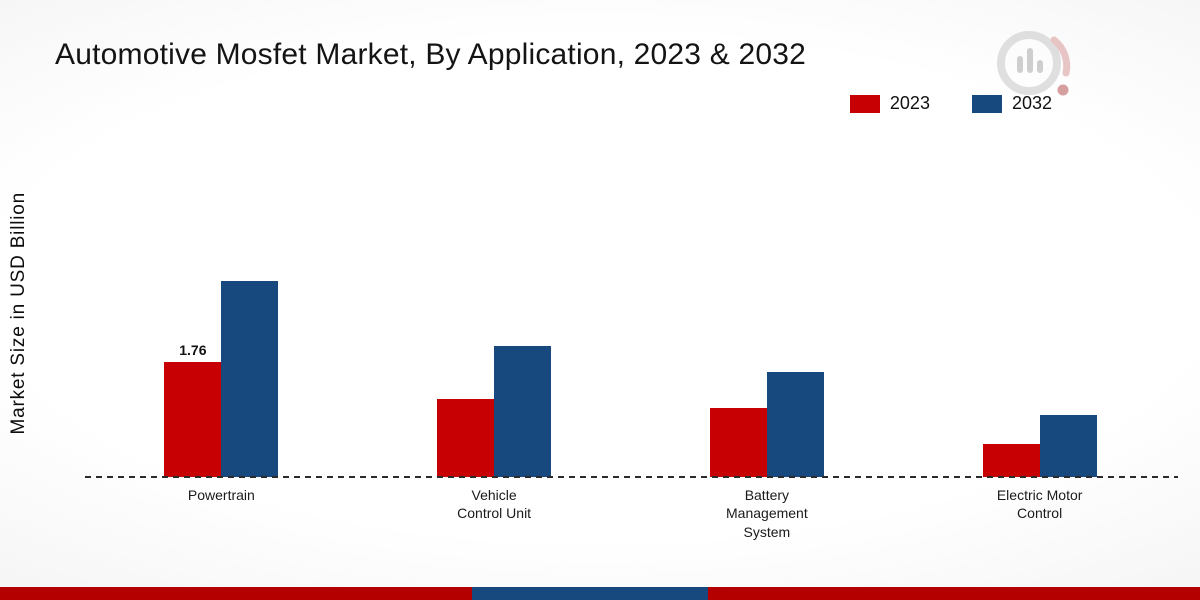 The height and width of the screenshot is (600, 1200). Describe the element at coordinates (193, 409) in the screenshot. I see `bar-2023-powertrain: 1.76` at that location.